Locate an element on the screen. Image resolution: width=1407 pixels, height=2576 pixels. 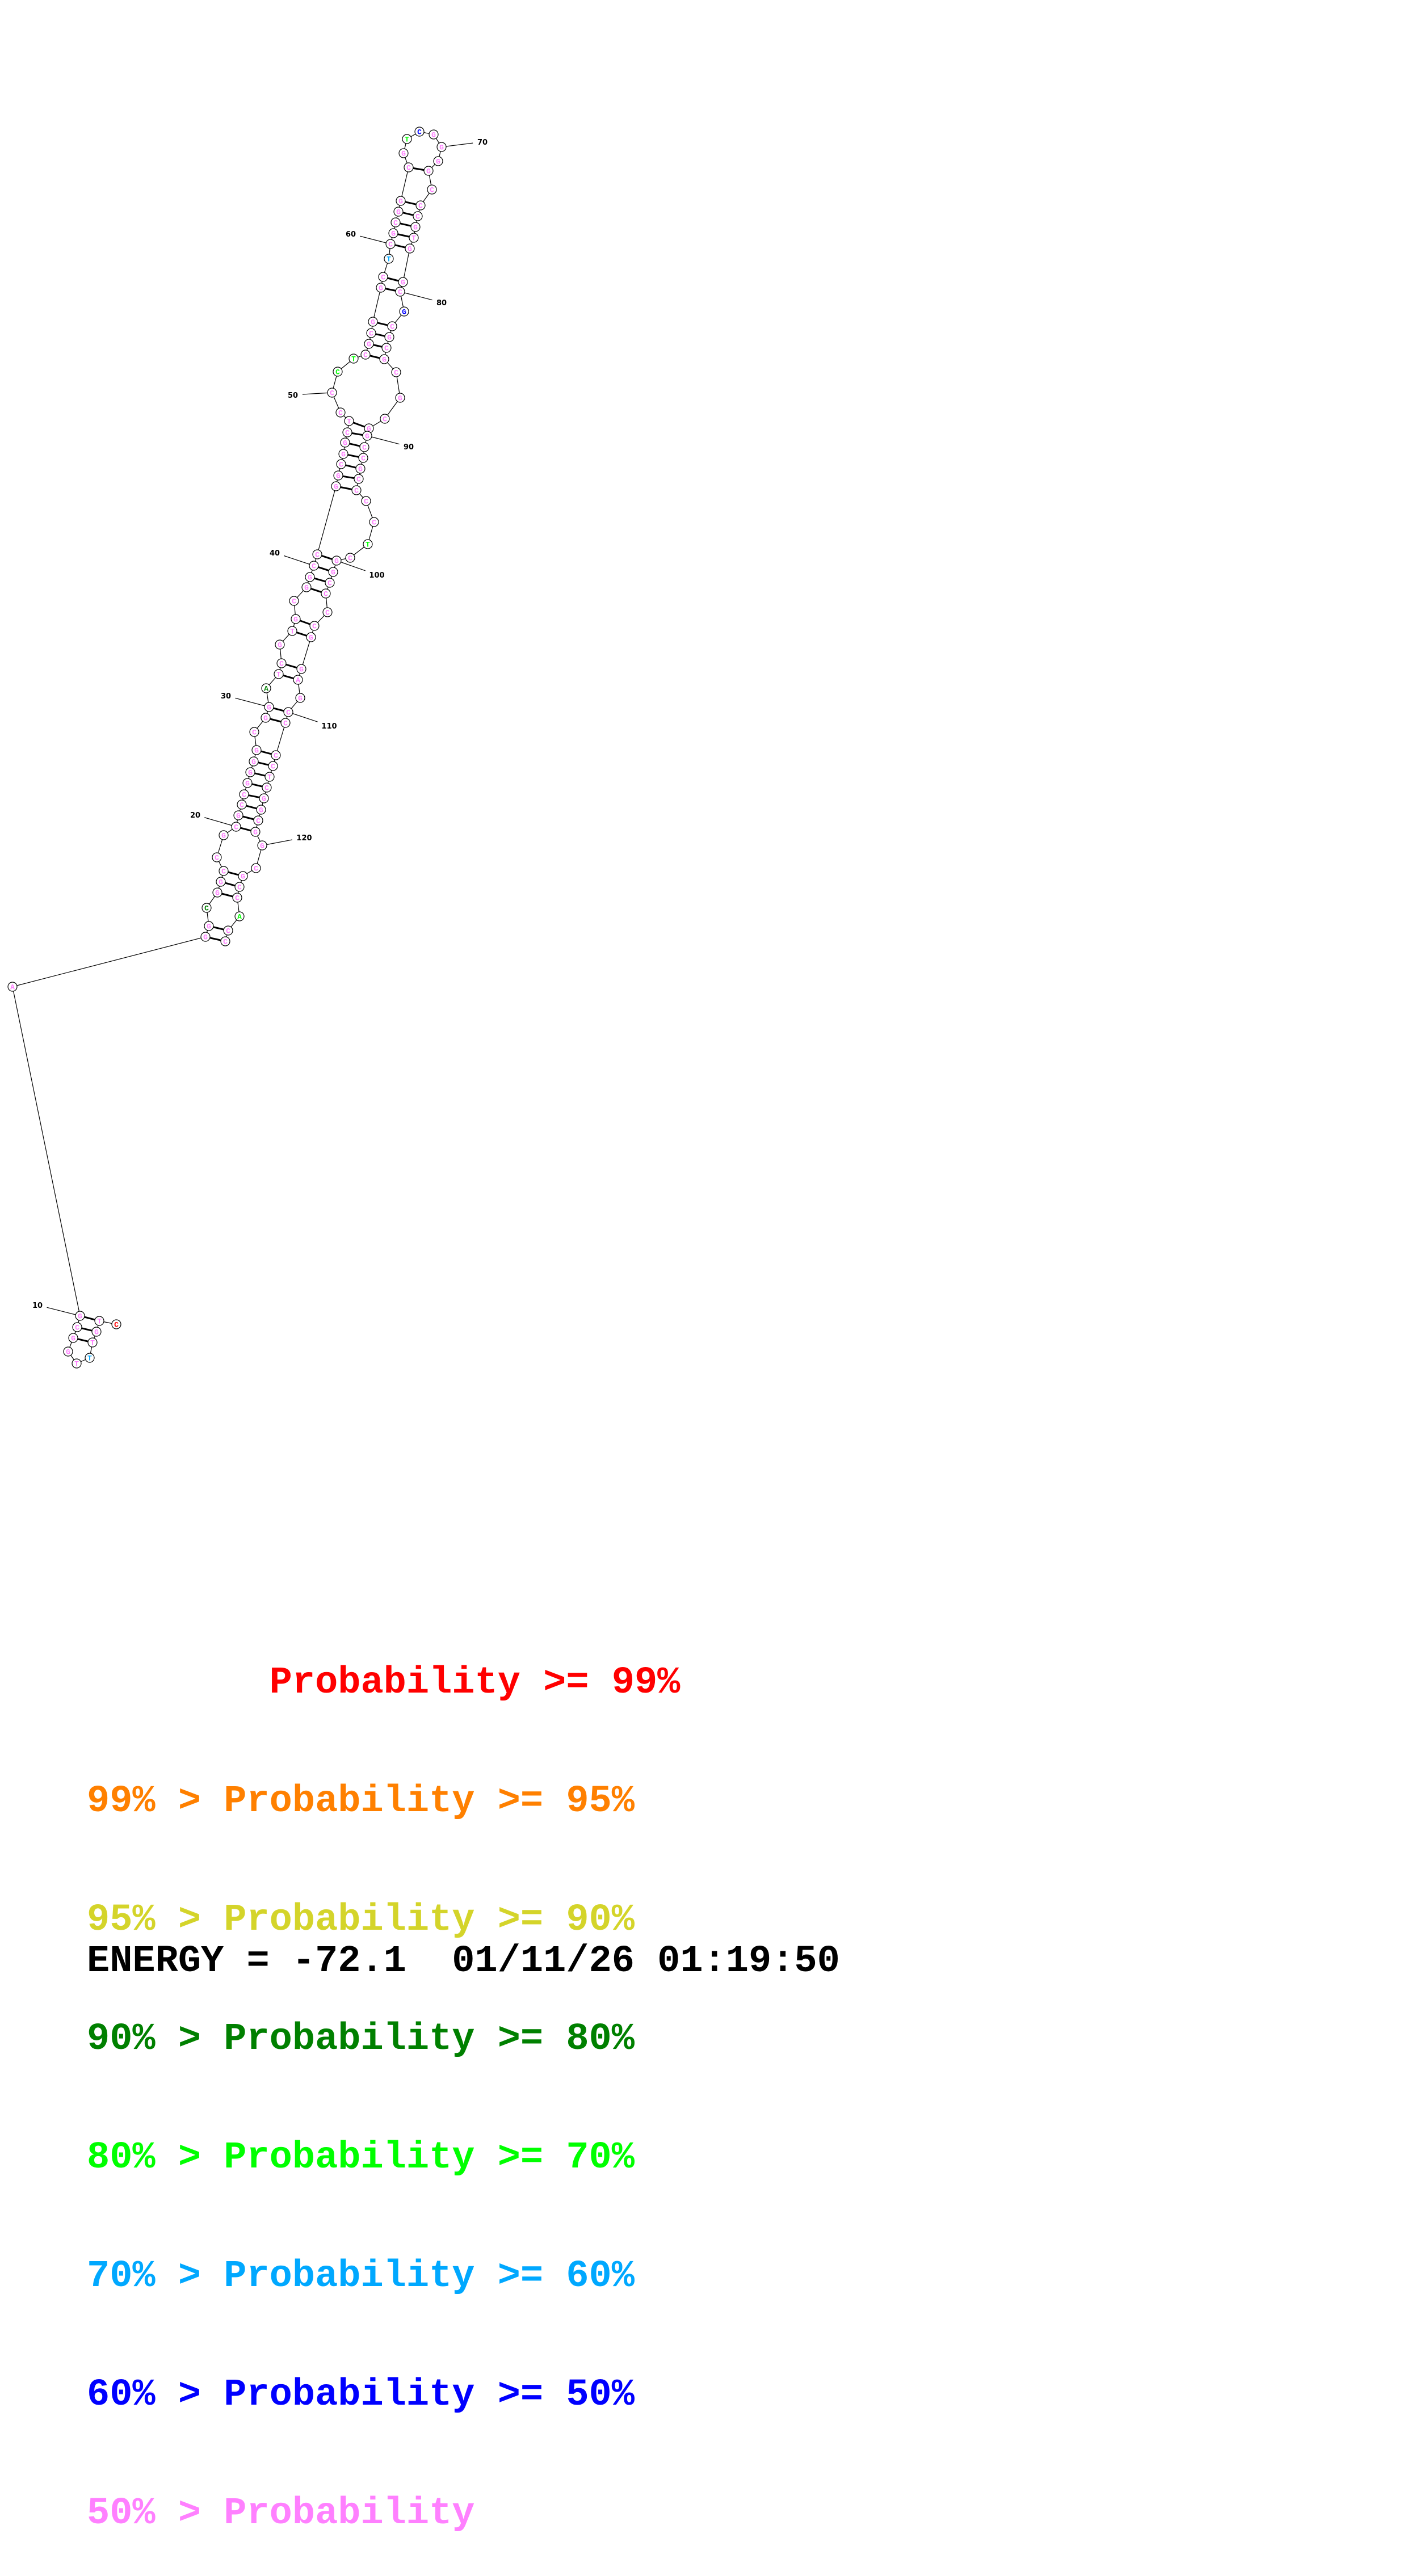
position-label: 70 is located at coordinates (482, 142).